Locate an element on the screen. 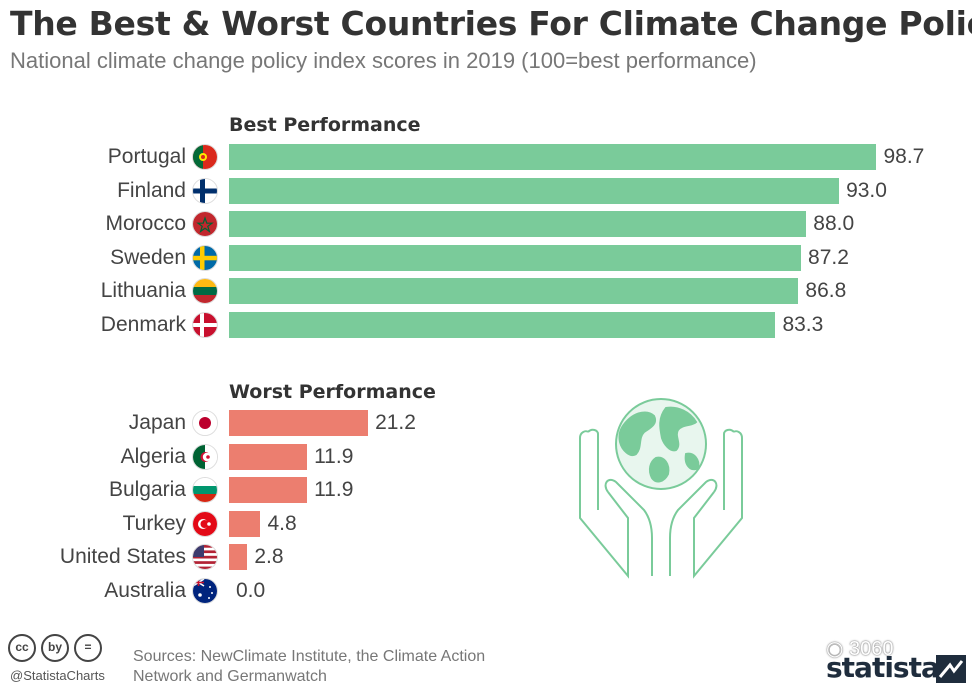 The height and width of the screenshot is (692, 972). bar-row: Finland 93.0 is located at coordinates (486, 191).